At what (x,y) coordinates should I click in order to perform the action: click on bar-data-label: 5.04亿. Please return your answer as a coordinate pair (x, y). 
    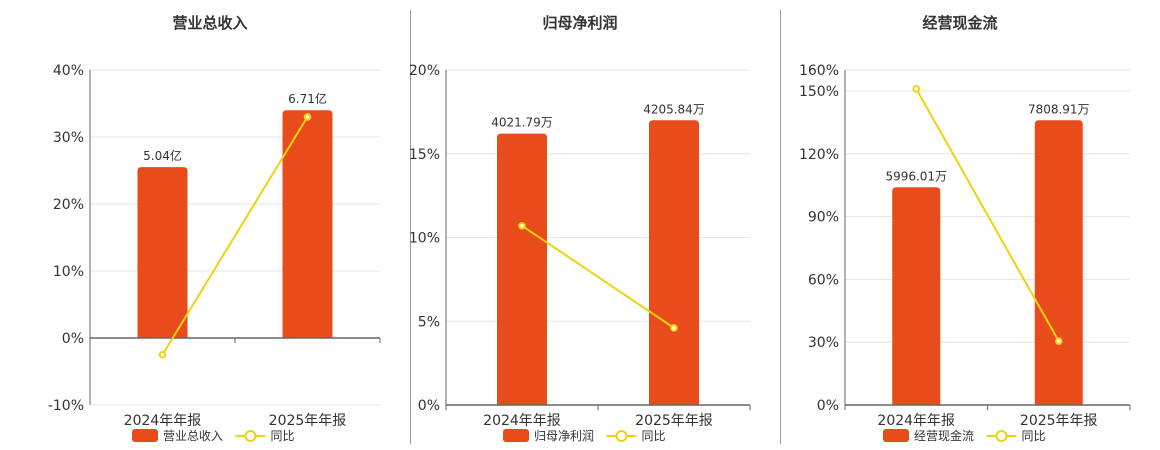
    Looking at the image, I should click on (162, 155).